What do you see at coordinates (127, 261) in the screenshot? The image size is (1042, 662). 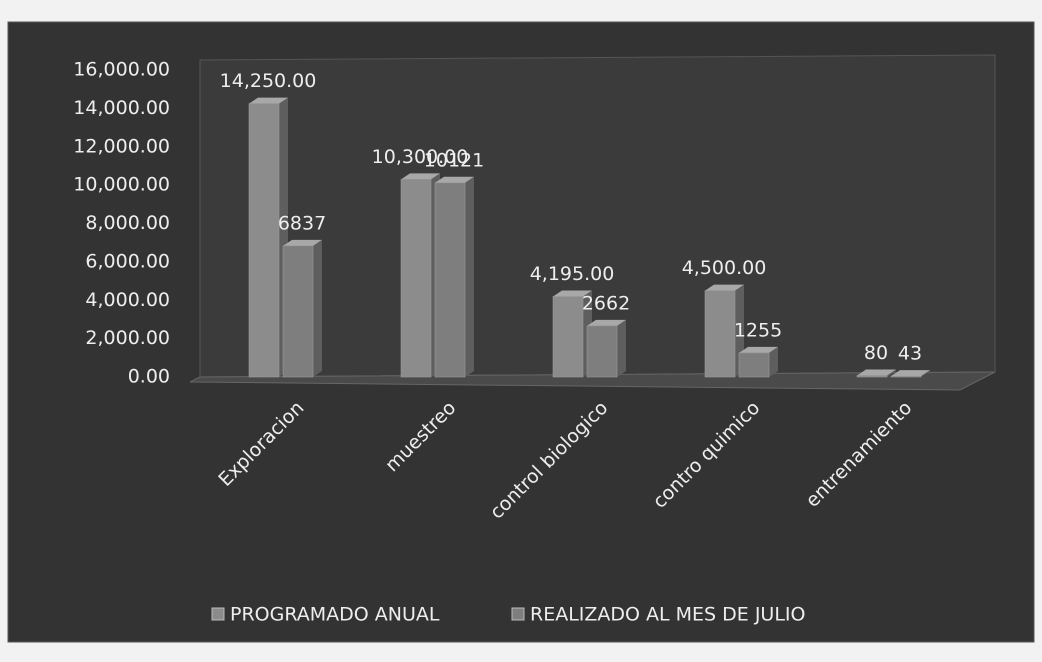 I see `y-tick-label: 6,000.00` at bounding box center [127, 261].